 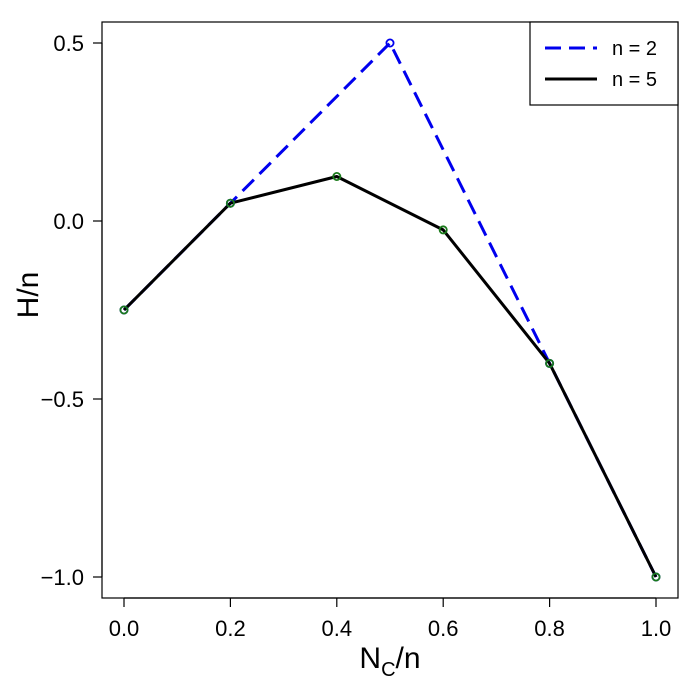 What do you see at coordinates (62, 399) in the screenshot?
I see `y-tick-label: −0.5` at bounding box center [62, 399].